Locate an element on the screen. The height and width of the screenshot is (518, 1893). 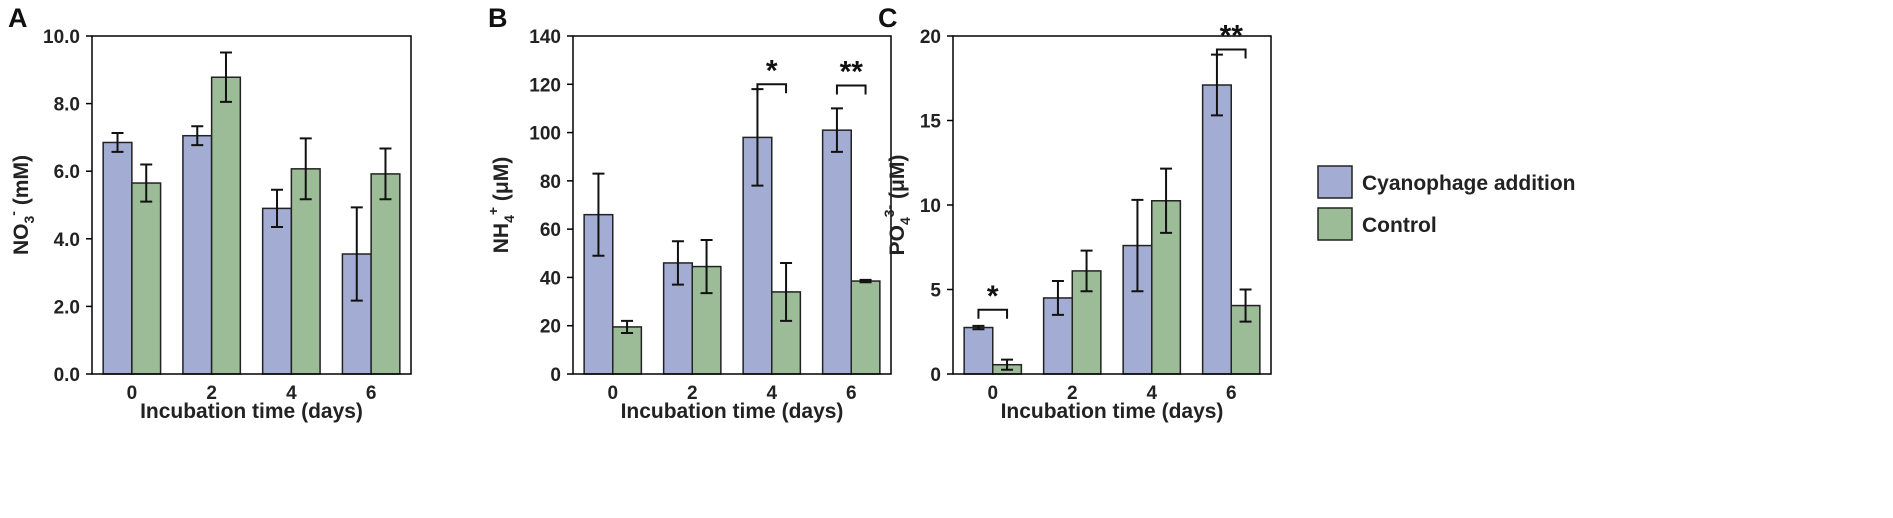
y-axis-title-sup: - is located at coordinates (13, 213).